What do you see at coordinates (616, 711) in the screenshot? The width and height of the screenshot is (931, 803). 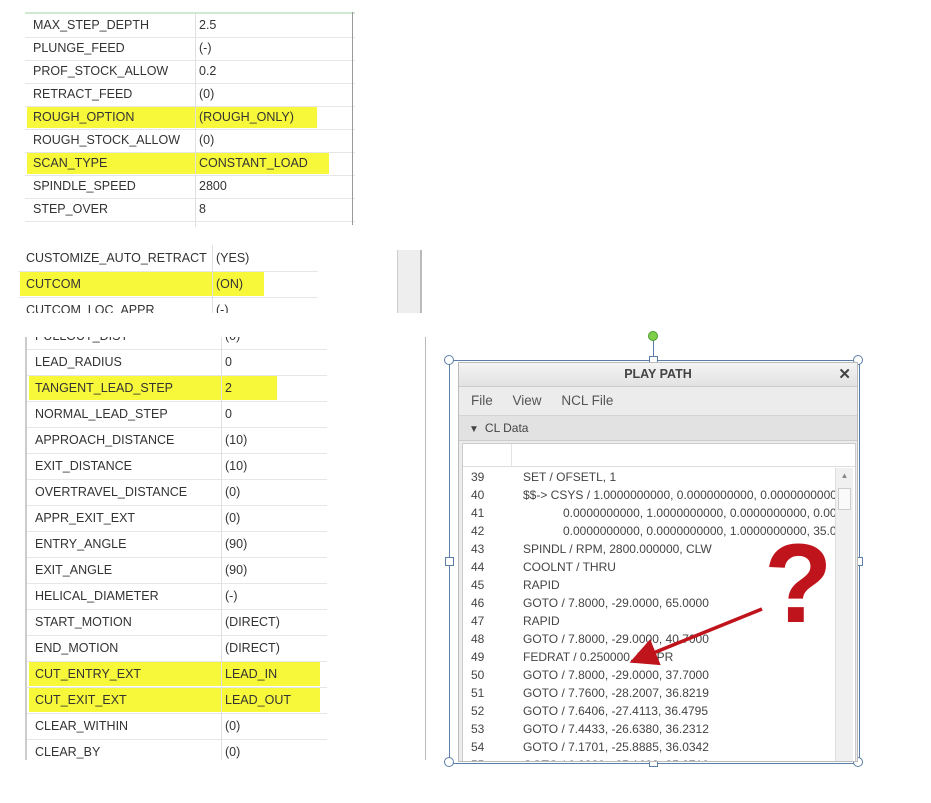 I see `line-text: GOTO / 7.6406, -27.4113, 36.4795` at bounding box center [616, 711].